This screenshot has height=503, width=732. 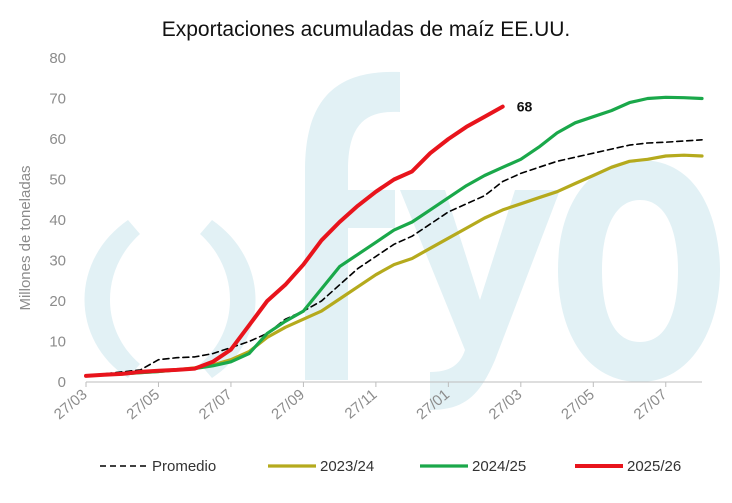 I want to click on end-value-annotation: 68, so click(x=525, y=107).